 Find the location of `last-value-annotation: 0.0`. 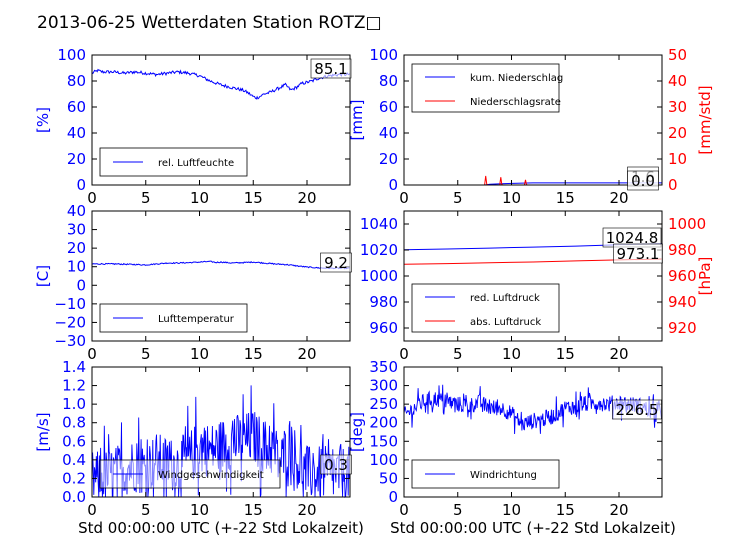

last-value-annotation: 0.0 is located at coordinates (643, 180).